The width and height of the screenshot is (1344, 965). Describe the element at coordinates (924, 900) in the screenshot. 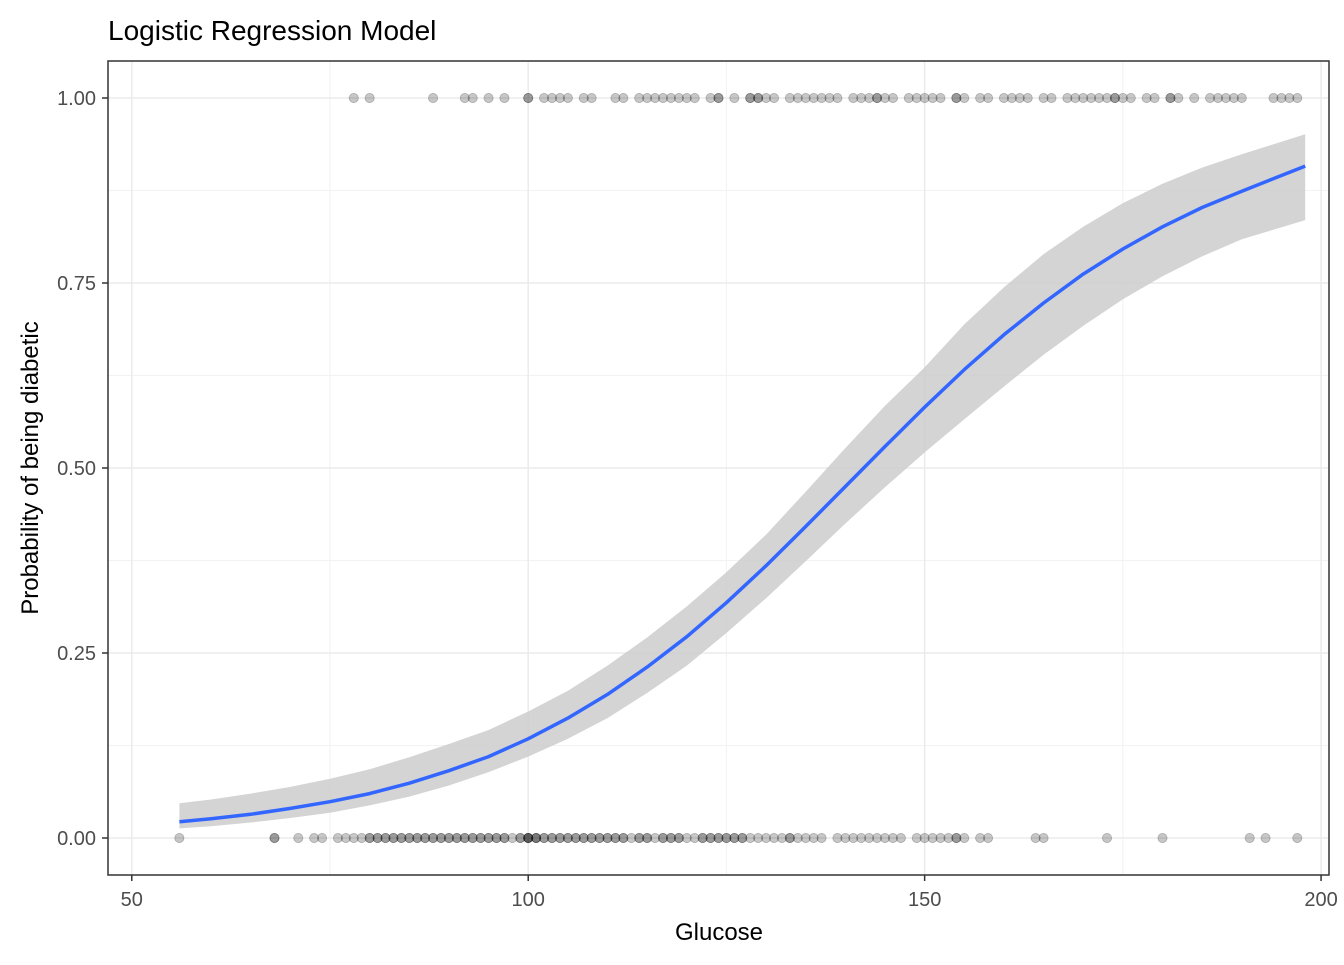

I see `x-tick-label: 150` at that location.